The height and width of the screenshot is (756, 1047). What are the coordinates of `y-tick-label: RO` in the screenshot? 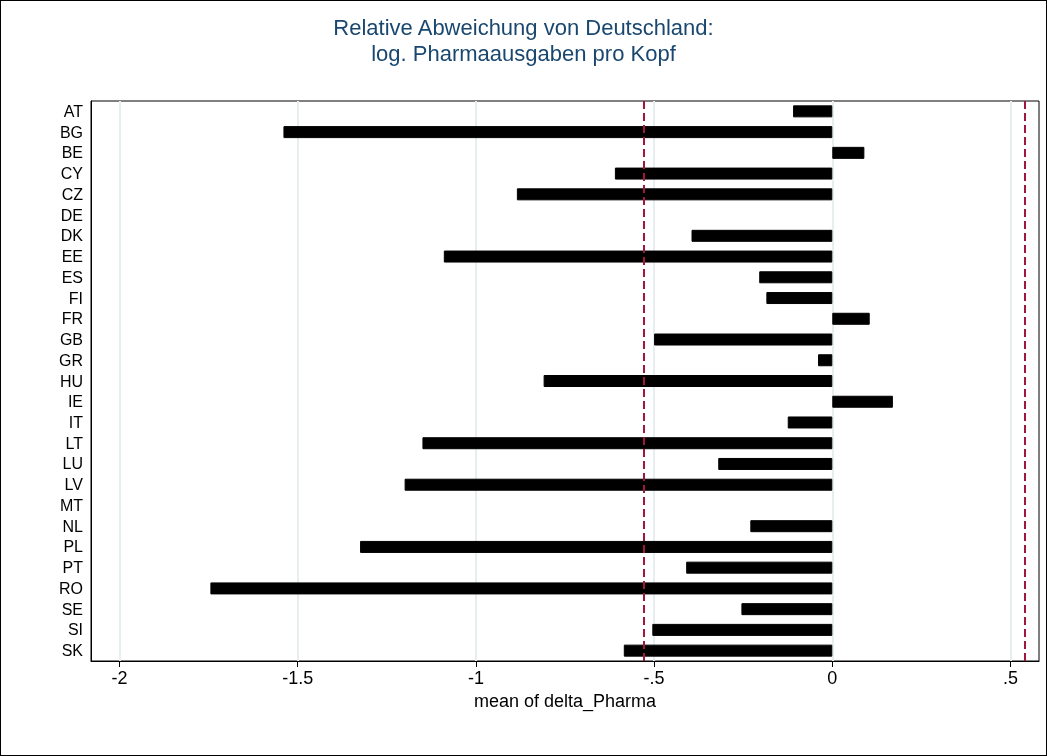 It's located at (71, 588).